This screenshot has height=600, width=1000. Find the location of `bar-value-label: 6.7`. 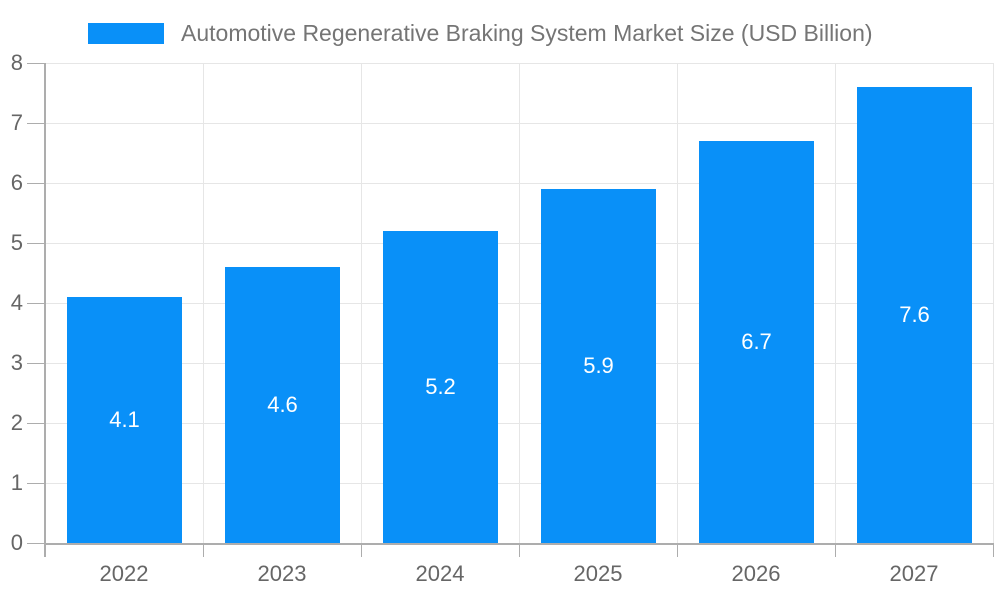

bar-value-label: 6.7 is located at coordinates (756, 341).